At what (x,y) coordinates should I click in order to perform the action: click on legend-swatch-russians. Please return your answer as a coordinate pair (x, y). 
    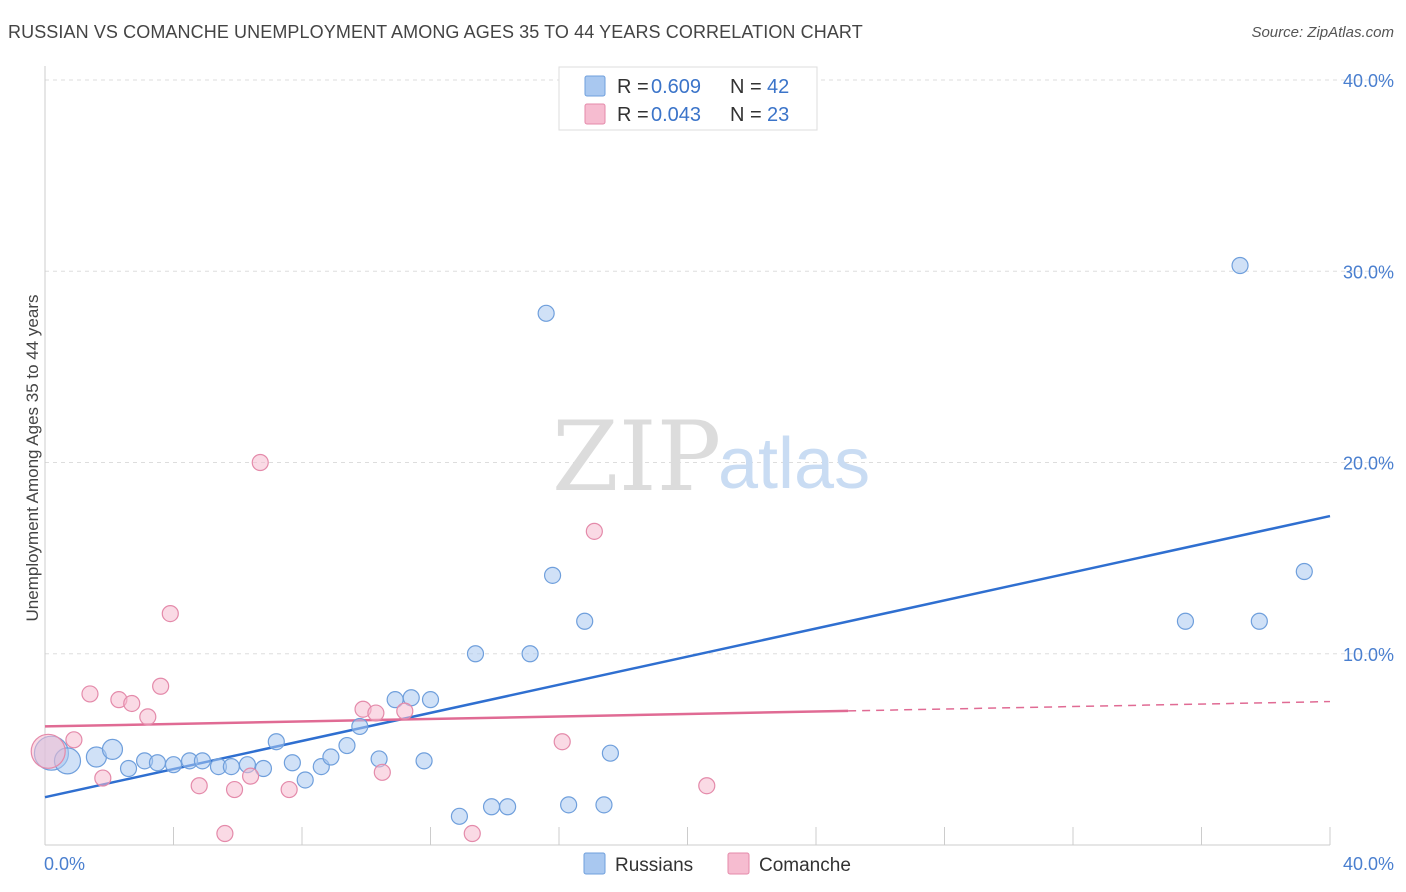
    Looking at the image, I should click on (595, 86).